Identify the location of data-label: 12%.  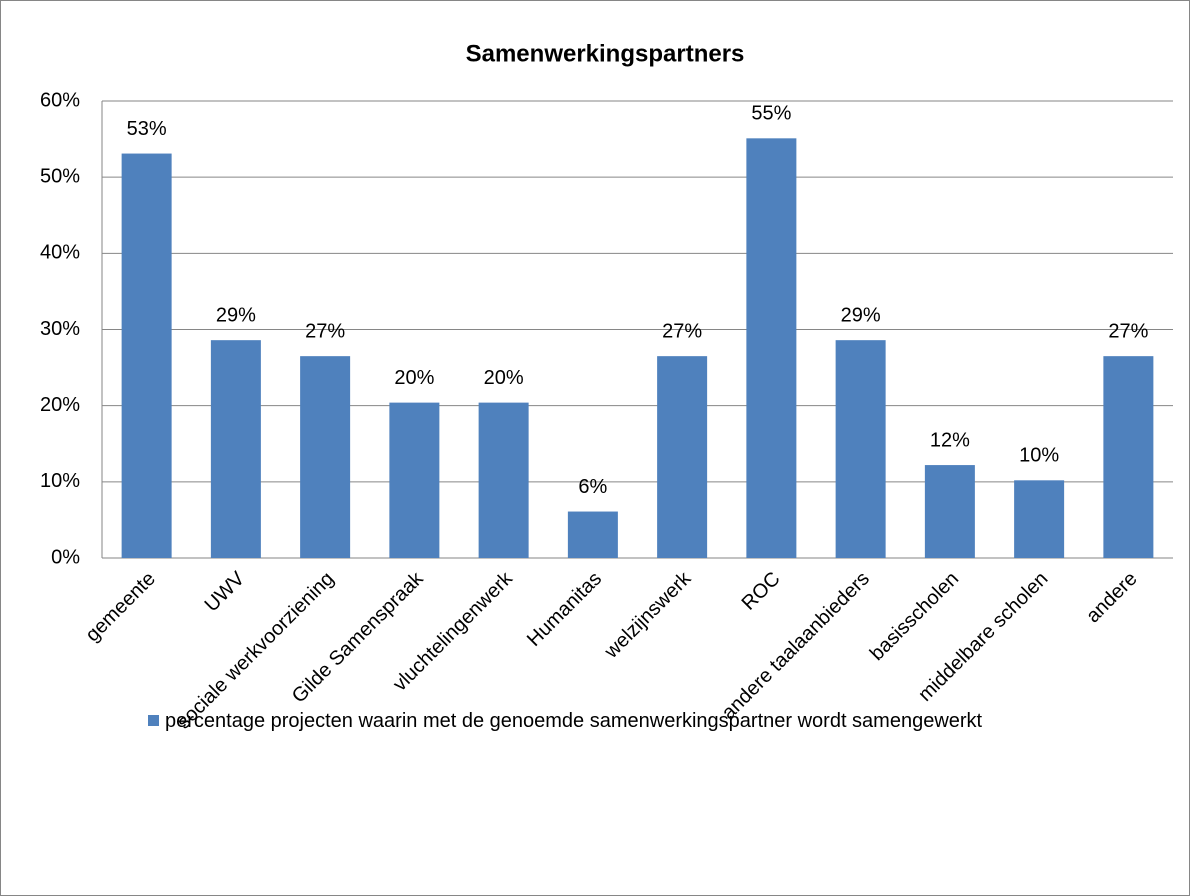
(950, 440).